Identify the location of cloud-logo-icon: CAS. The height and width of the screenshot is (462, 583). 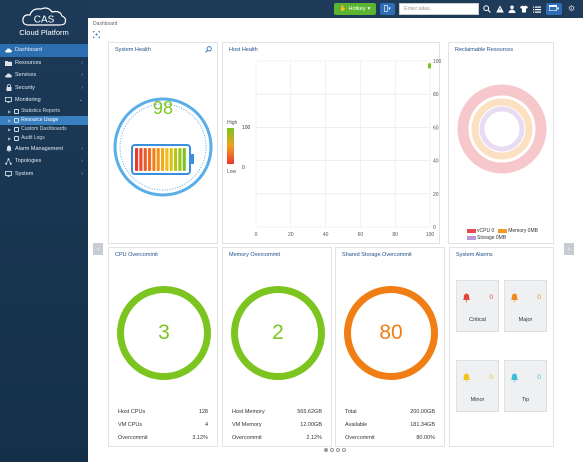
(44, 17).